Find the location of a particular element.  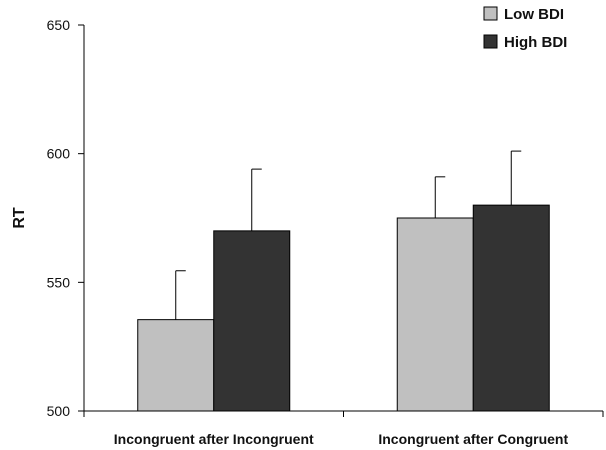

y-axis-label: RT is located at coordinates (19, 218).